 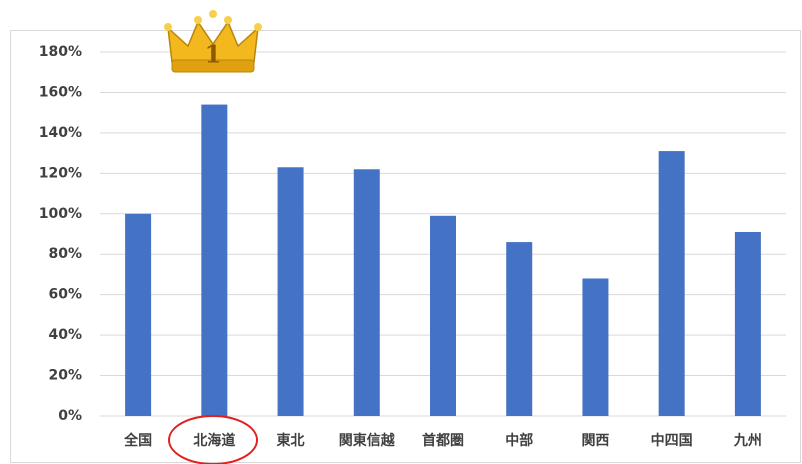 What do you see at coordinates (60, 173) in the screenshot?
I see `y-tick-label: 120%` at bounding box center [60, 173].